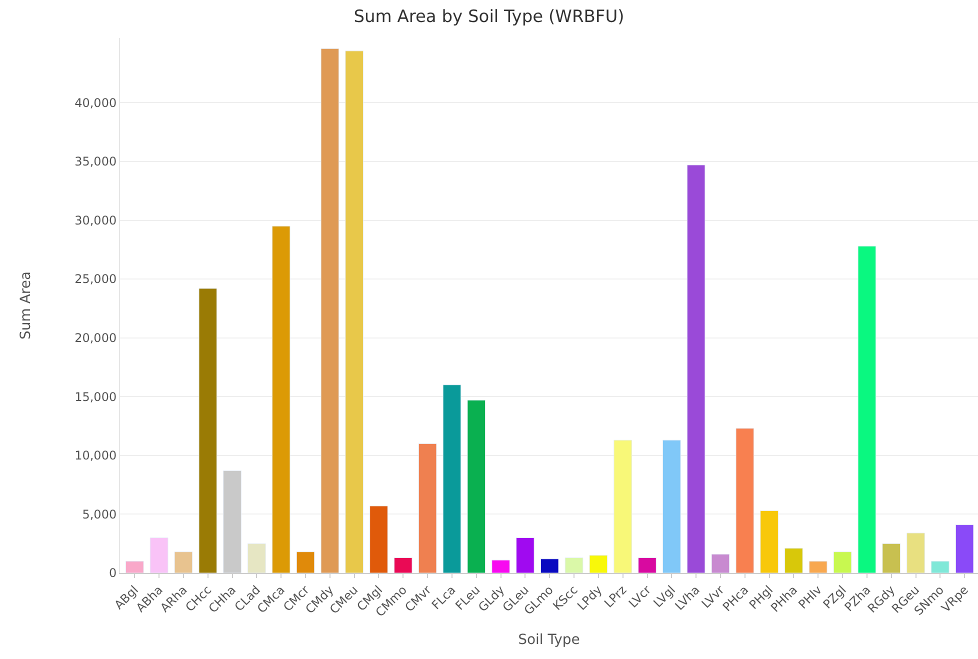  Describe the element at coordinates (95, 455) in the screenshot. I see `y-tick-label: 10,000` at that location.